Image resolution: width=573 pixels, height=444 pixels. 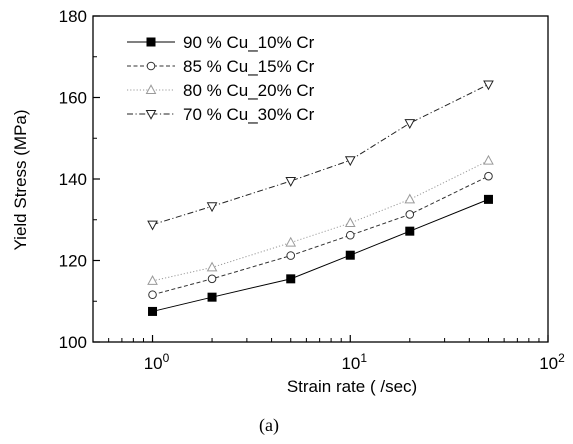 I want to click on legend-entry: 80 % Cu_20% Cr, so click(x=221, y=90).